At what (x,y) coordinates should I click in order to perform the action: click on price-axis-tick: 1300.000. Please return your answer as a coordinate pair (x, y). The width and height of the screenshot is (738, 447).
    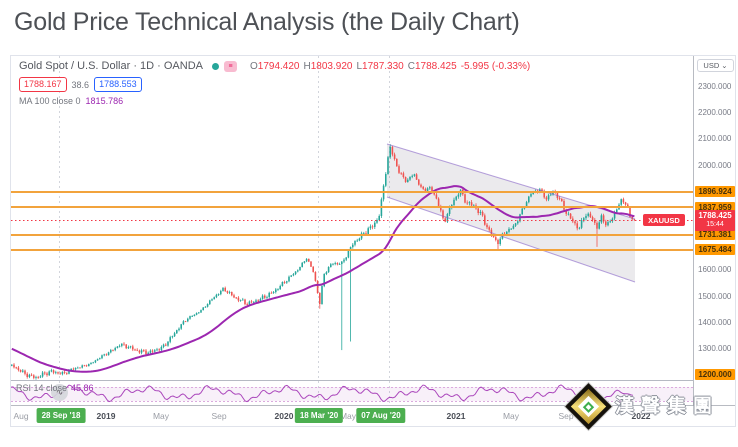
    Looking at the image, I should click on (715, 348).